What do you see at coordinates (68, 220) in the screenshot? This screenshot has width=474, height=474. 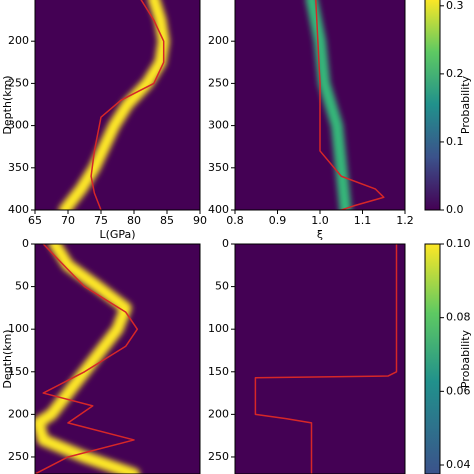 I see `x-tick-label: 70` at bounding box center [68, 220].